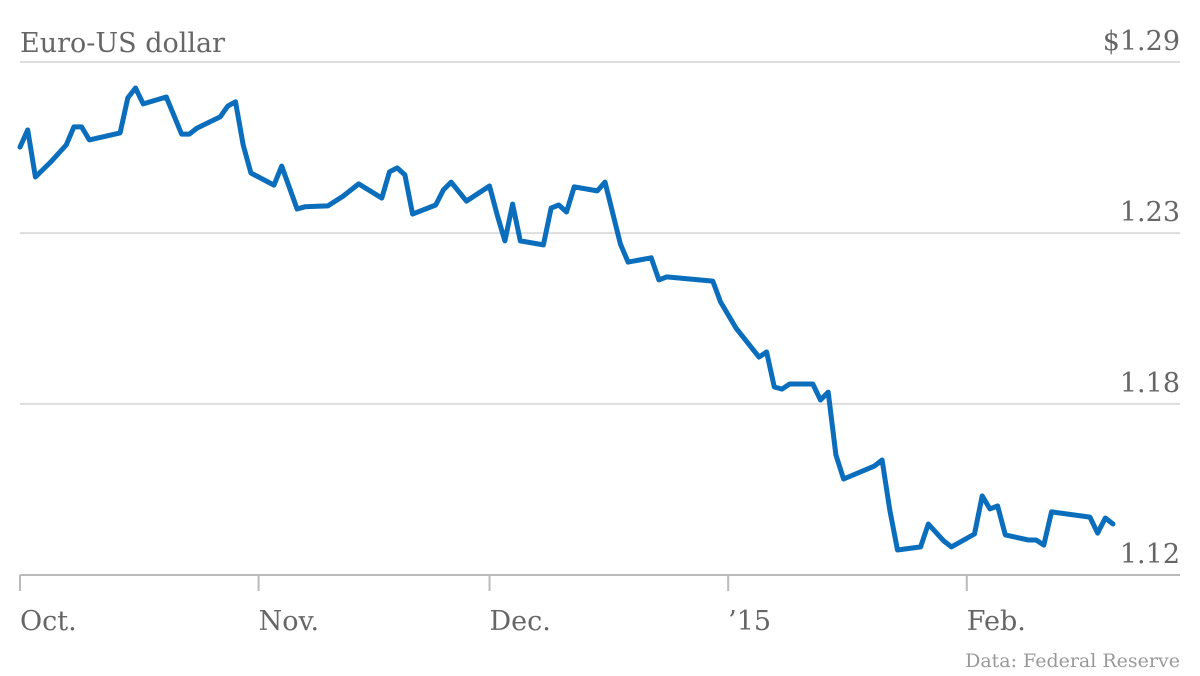 This screenshot has height=676, width=1200. I want to click on x-tick-label: Oct., so click(48, 621).